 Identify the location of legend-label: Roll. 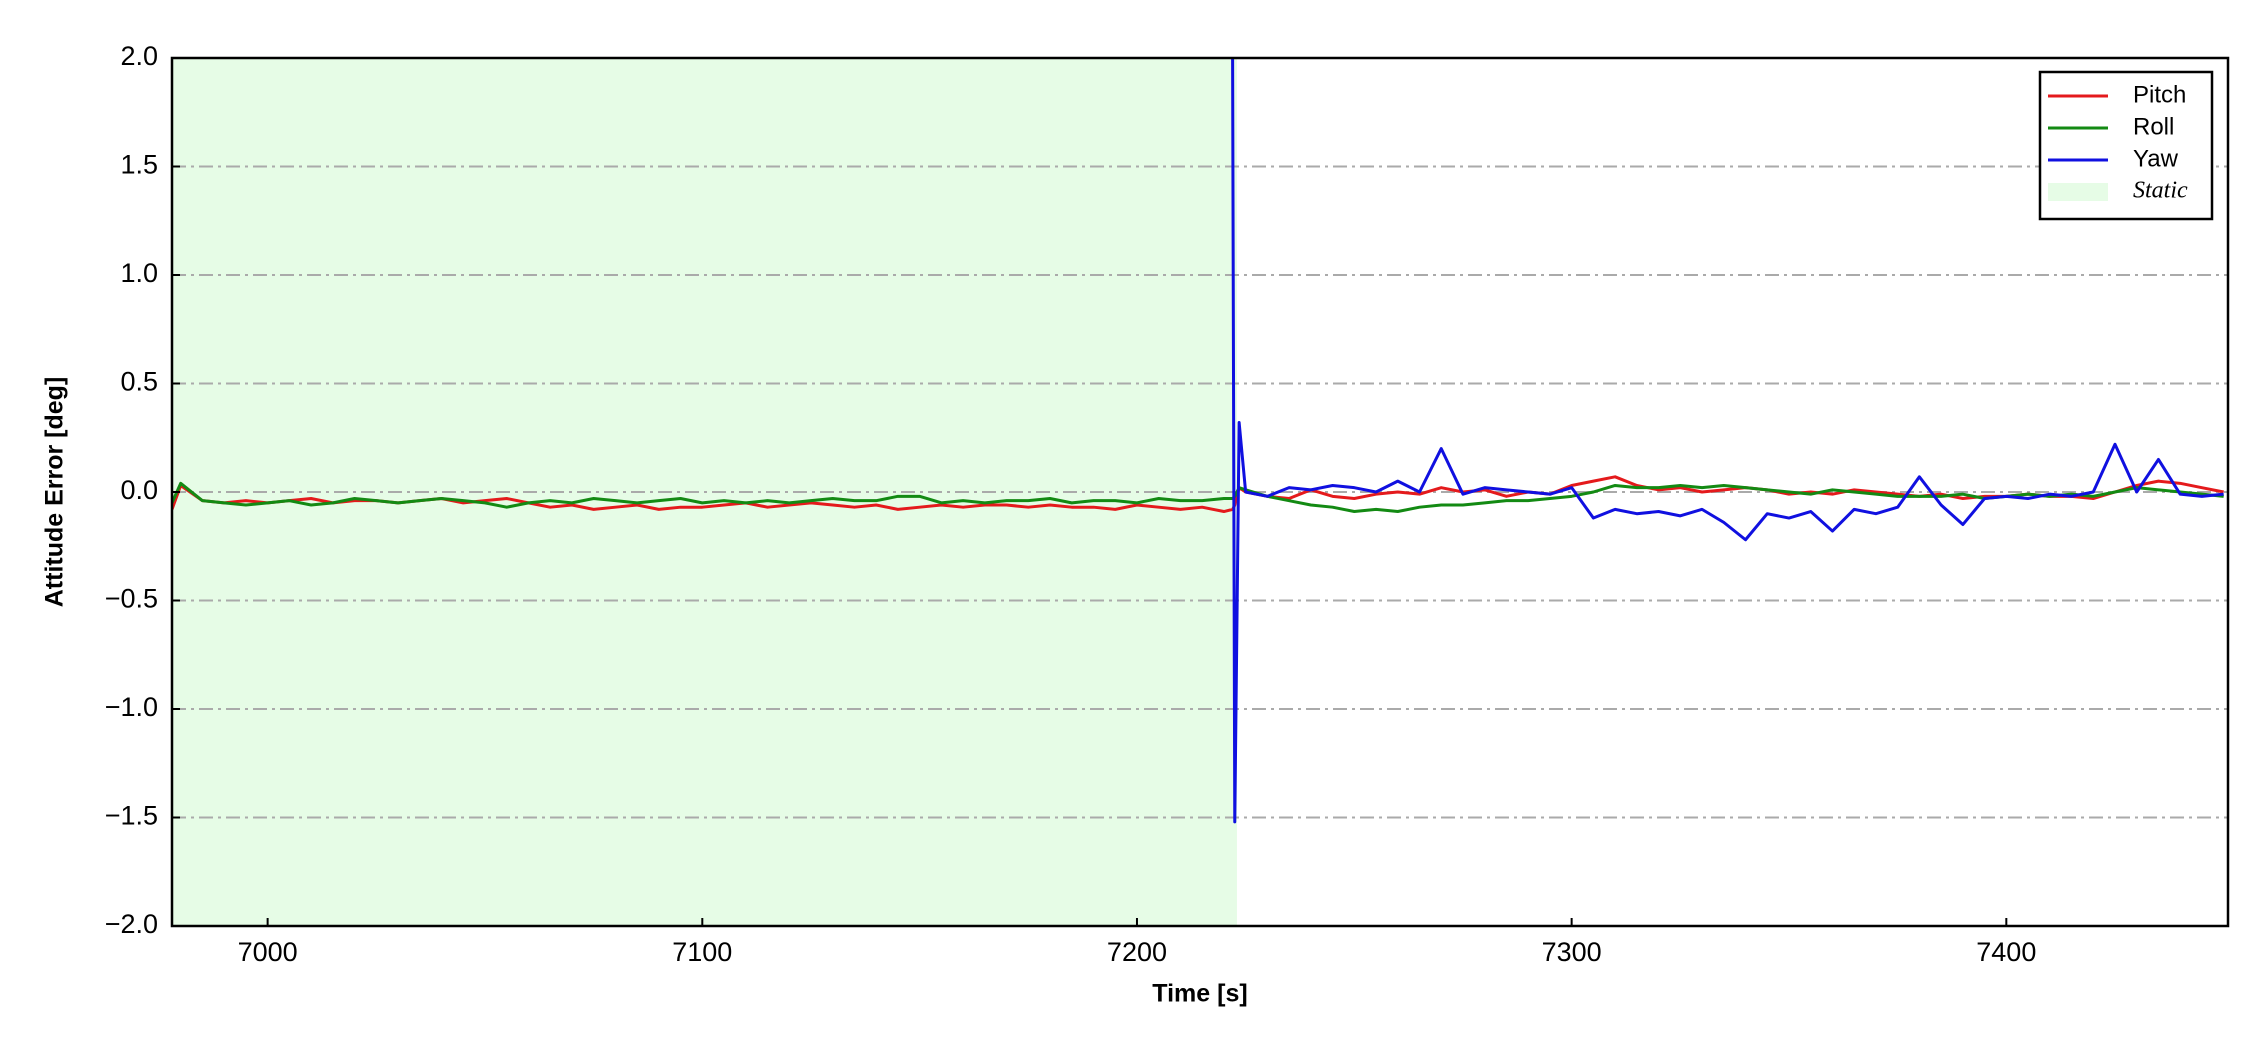
(2153, 126).